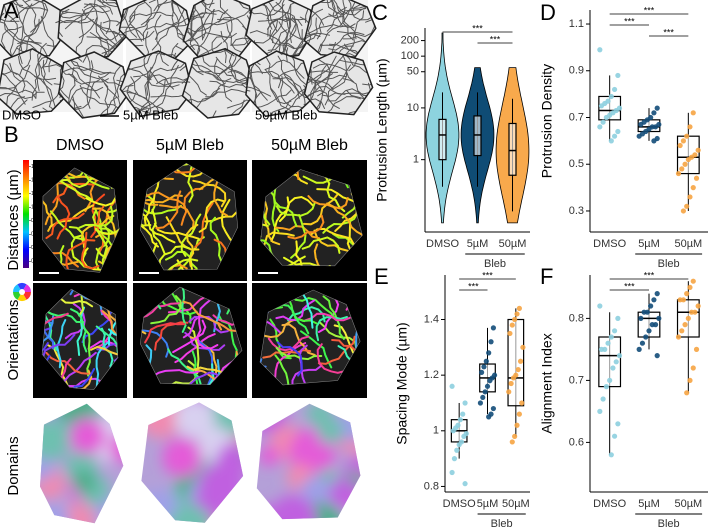 The image size is (713, 528). Describe the element at coordinates (34, 235) in the screenshot. I see `colorbar-tick-label: 0.6` at that location.